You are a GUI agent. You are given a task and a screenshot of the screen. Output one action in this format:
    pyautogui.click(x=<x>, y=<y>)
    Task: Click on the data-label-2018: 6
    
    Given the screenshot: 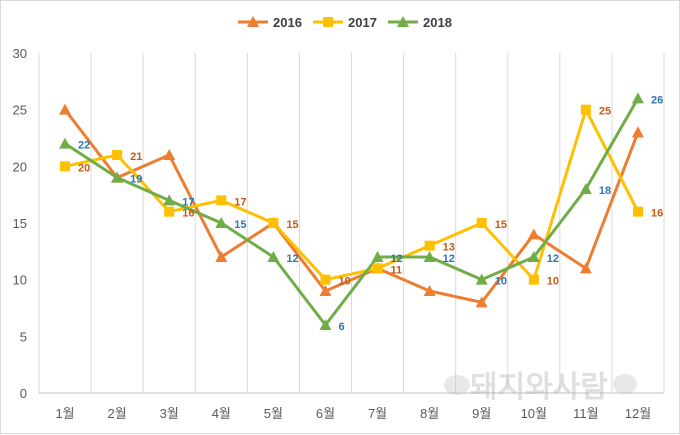 What is the action you would take?
    pyautogui.click(x=341, y=327)
    